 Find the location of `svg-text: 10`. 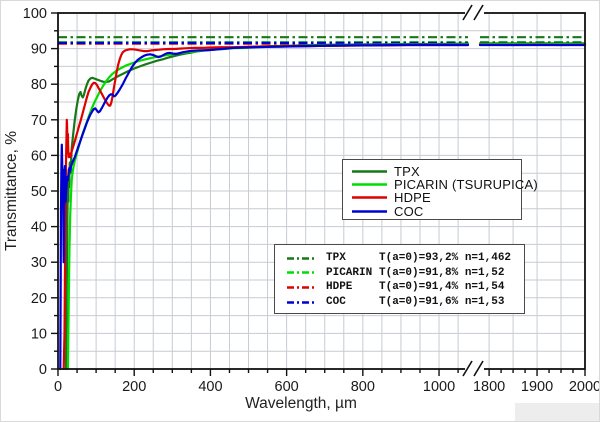

svg-text: 10 is located at coordinates (39, 334).